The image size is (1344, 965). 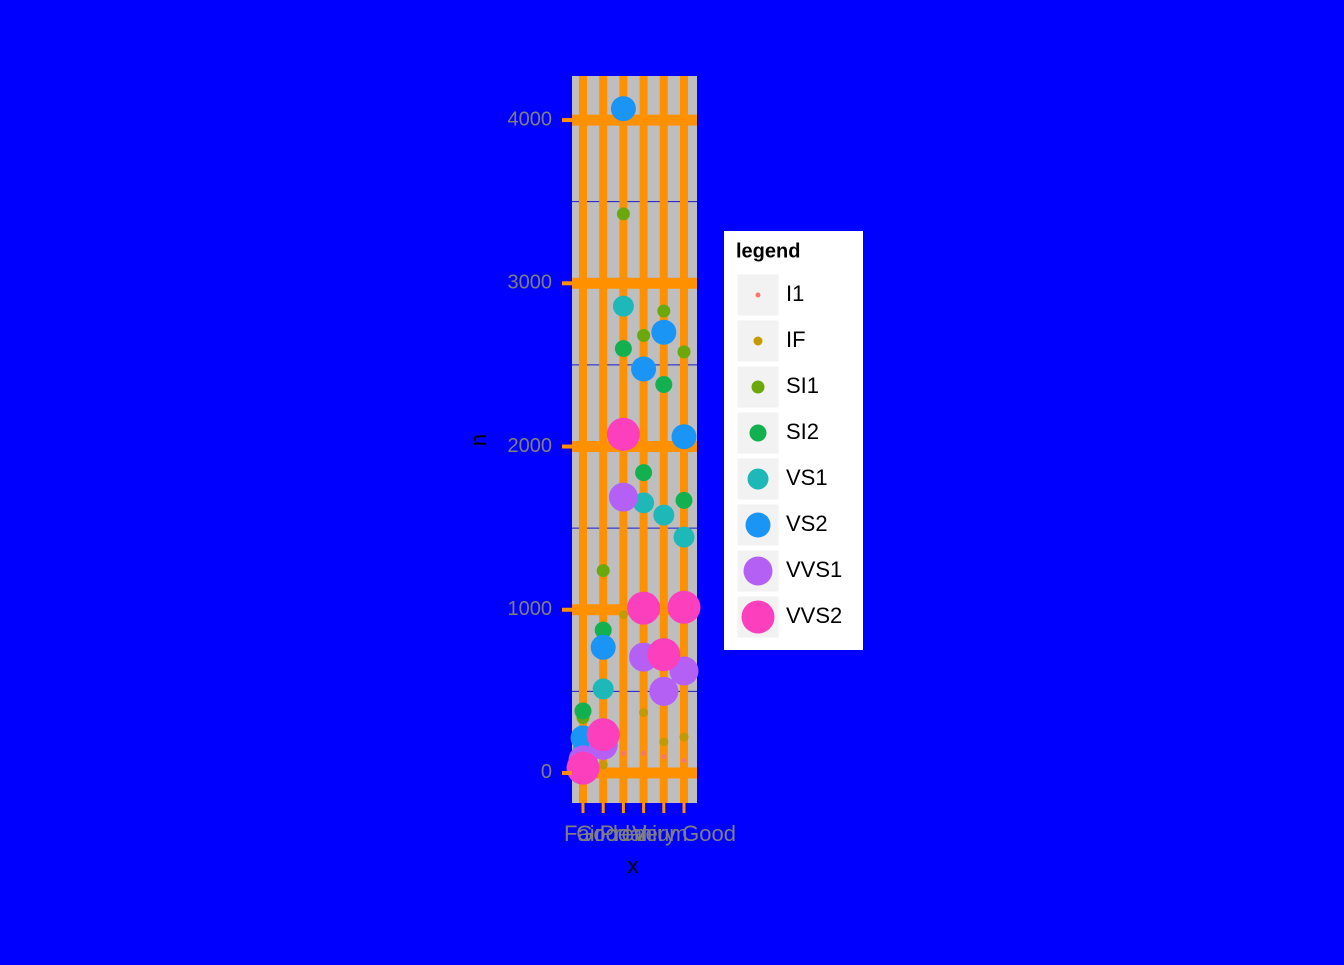 What do you see at coordinates (814, 615) in the screenshot?
I see `legend-label: VVS2` at bounding box center [814, 615].